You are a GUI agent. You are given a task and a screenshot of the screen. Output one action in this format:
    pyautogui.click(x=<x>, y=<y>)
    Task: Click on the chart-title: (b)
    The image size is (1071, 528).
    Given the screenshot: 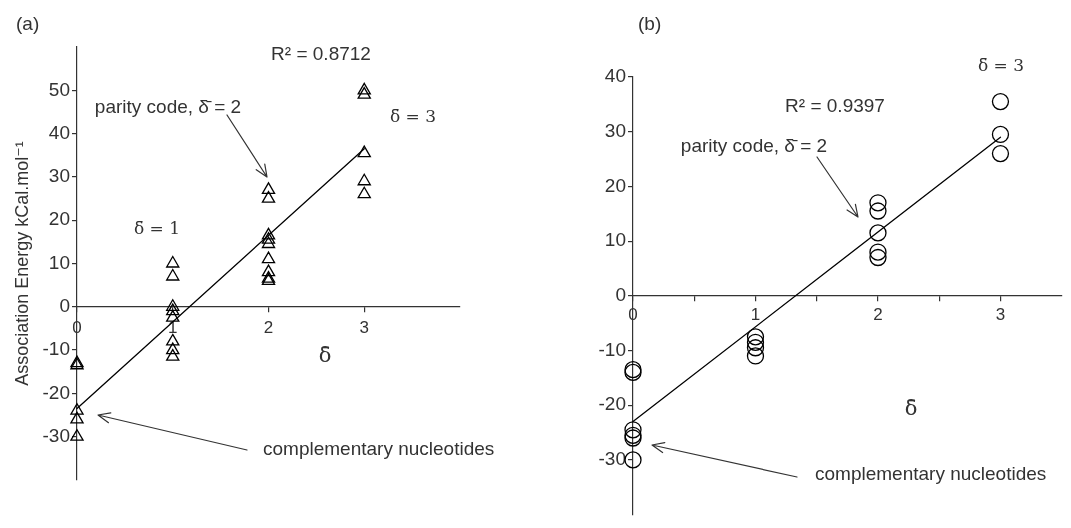 What is the action you would take?
    pyautogui.click(x=650, y=24)
    